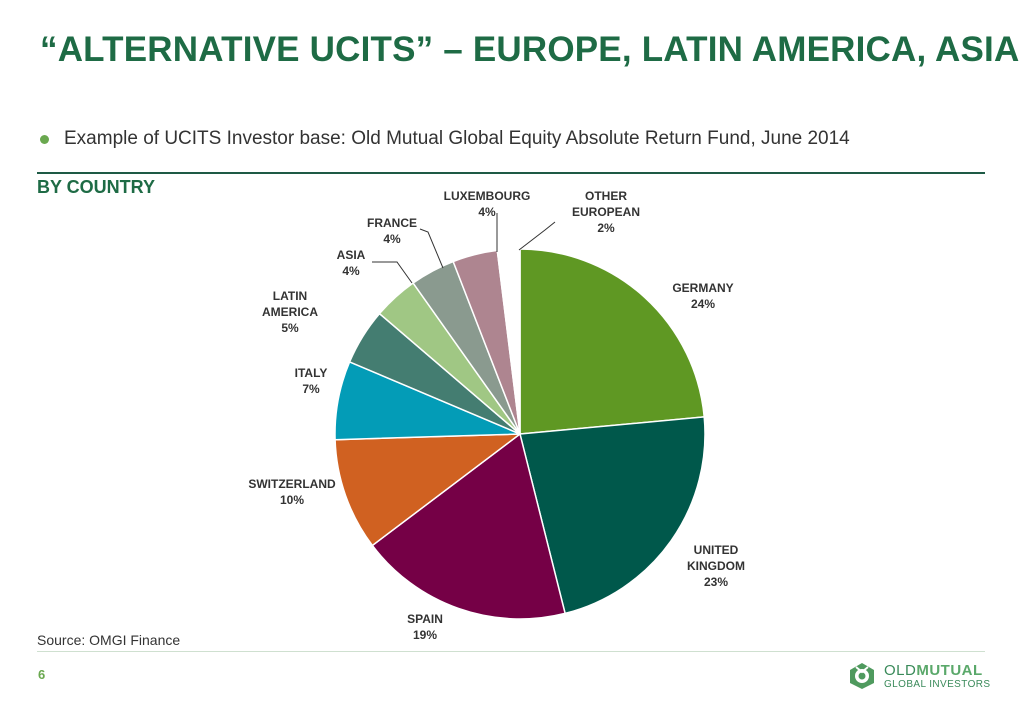 The height and width of the screenshot is (708, 1023). I want to click on slice-label-switzerland: SWITZERLAND 10%, so click(292, 492).